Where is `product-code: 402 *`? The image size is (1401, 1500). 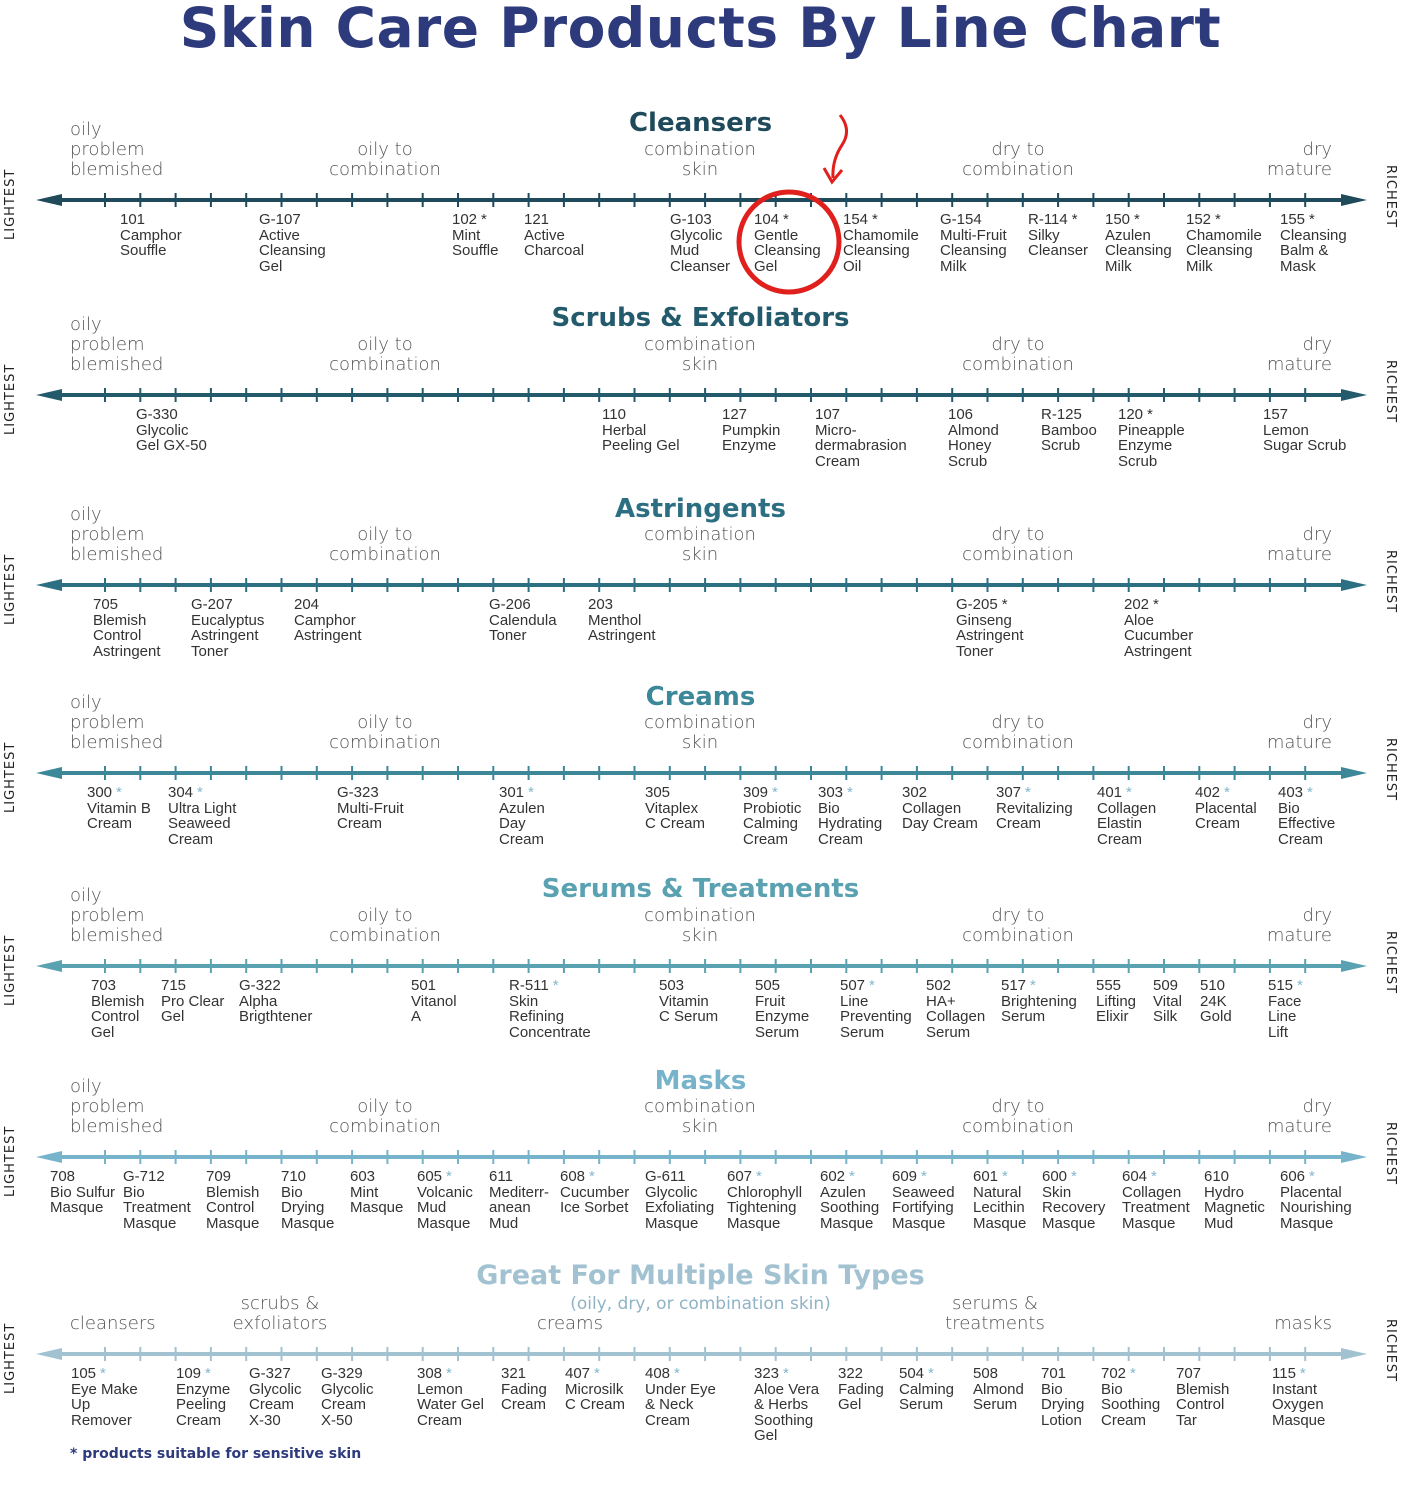 product-code: 402 * is located at coordinates (1226, 793).